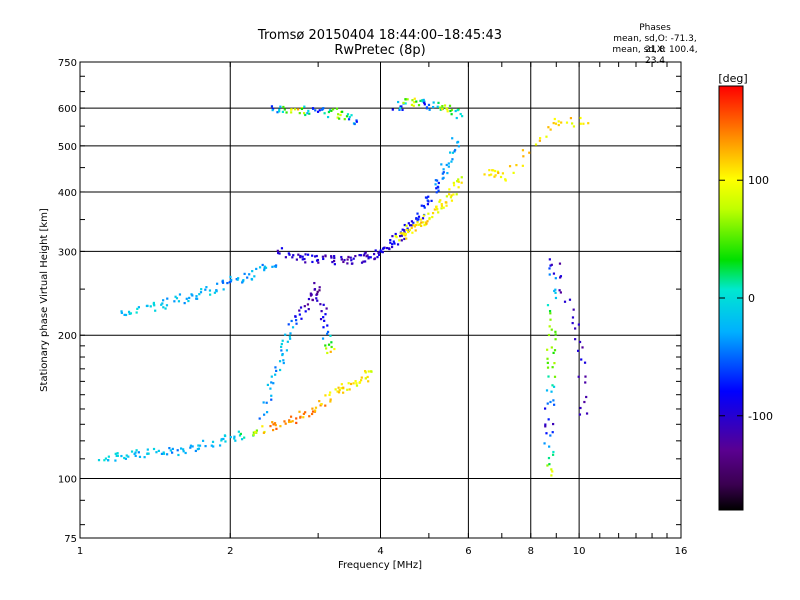 Image resolution: width=800 pixels, height=600 pixels. Describe the element at coordinates (751, 298) in the screenshot. I see `colorbar-tick-label: 0` at that location.